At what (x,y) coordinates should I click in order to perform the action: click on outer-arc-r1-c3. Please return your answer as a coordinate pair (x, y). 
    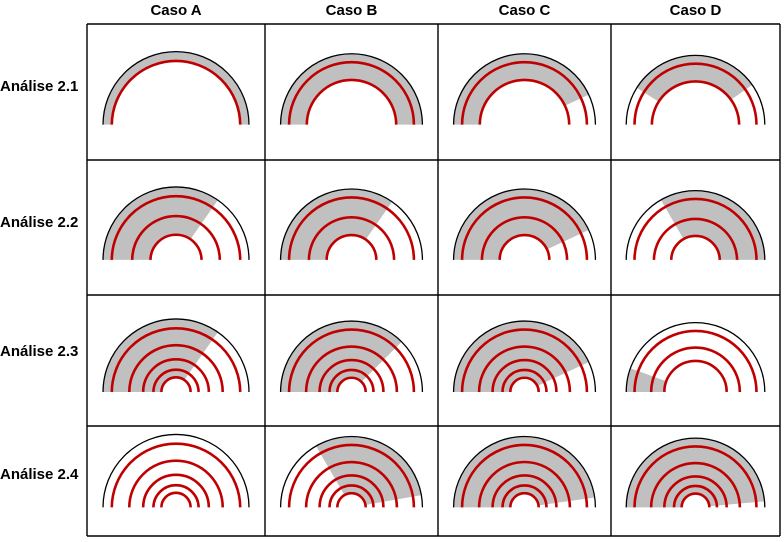
    Looking at the image, I should click on (524, 89).